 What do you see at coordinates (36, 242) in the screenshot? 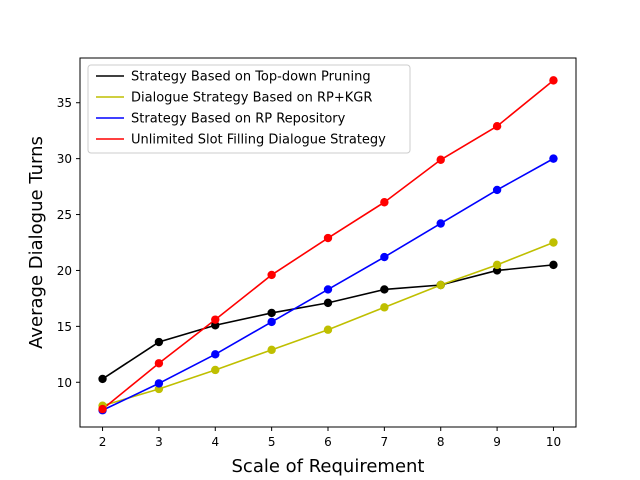
I see `y-axis-title: Average Dialogue Turns` at bounding box center [36, 242].